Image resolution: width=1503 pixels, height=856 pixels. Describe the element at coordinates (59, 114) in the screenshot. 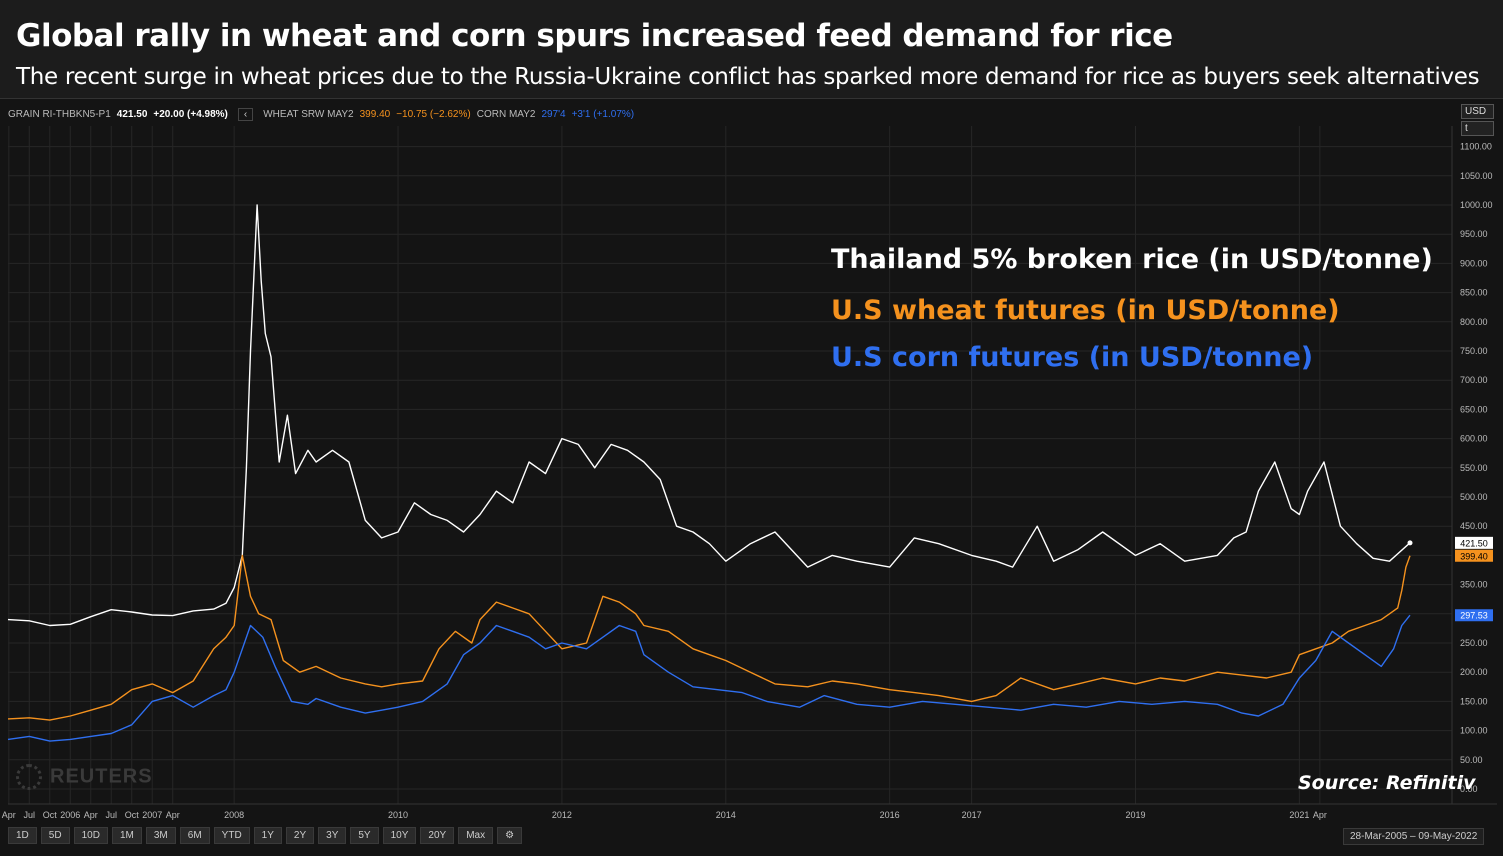

I see `legend-rice-ric: GRAIN RI-THBKN5-P1` at that location.